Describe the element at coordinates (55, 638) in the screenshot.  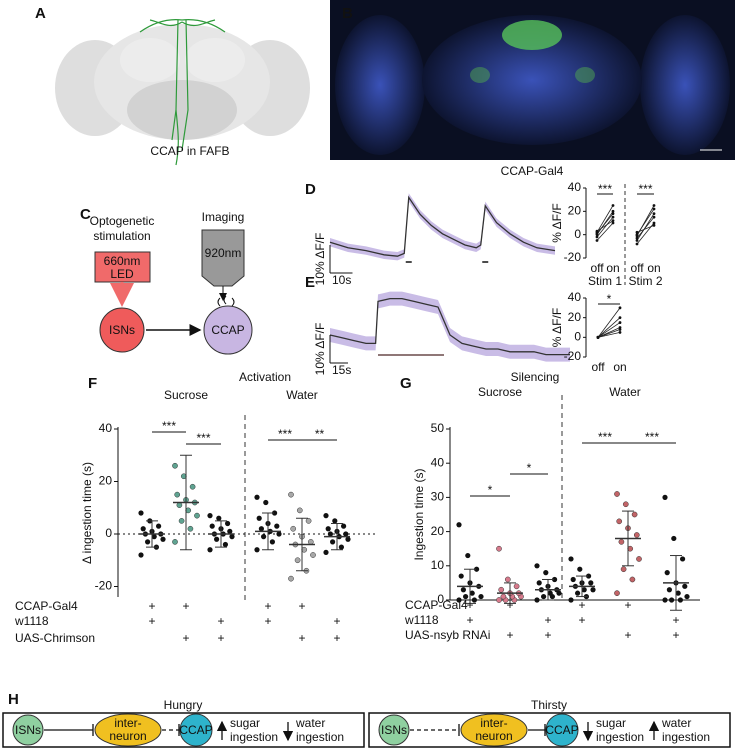
I see `genotype-label: UAS-Chrimson` at that location.